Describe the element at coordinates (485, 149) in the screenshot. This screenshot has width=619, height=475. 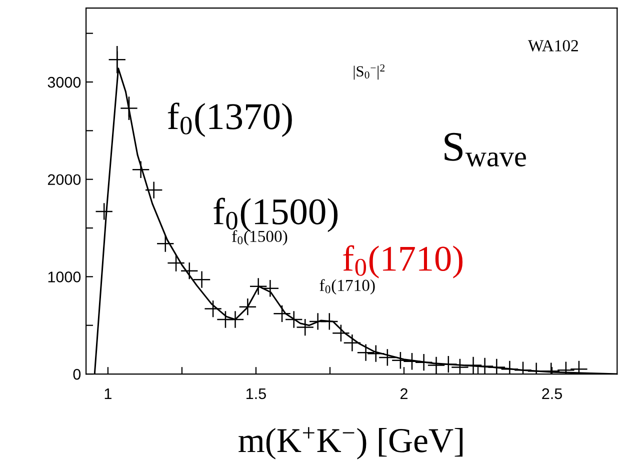
I see `annotation: S$_{wave}$` at that location.